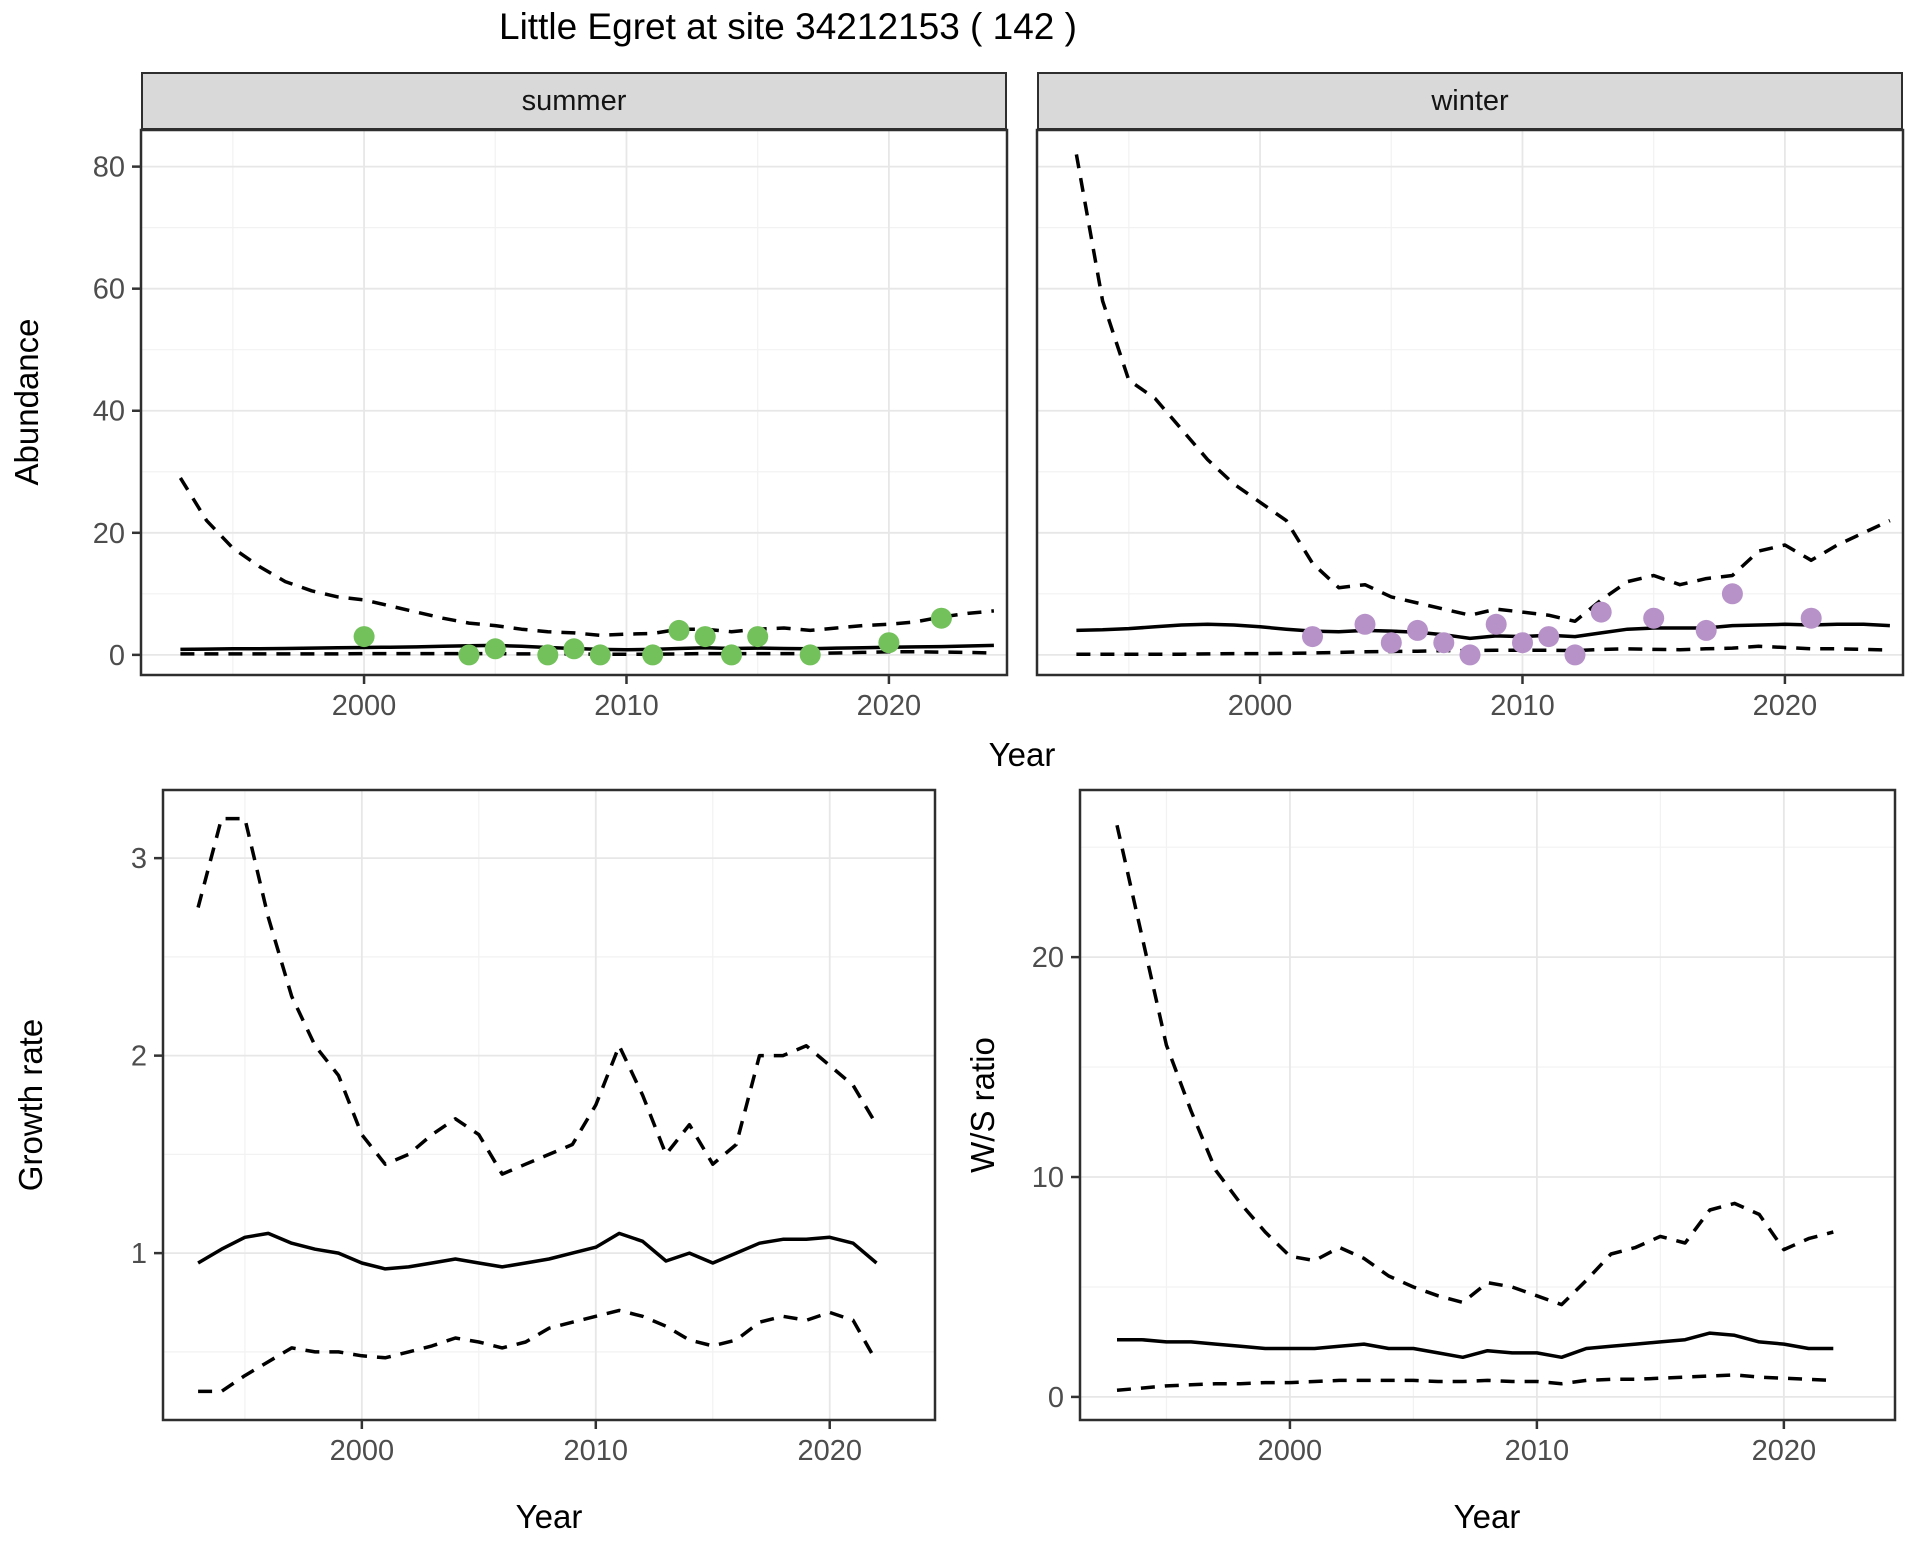 The width and height of the screenshot is (1920, 1560). I want to click on y-tick-label: 2, so click(139, 1057).